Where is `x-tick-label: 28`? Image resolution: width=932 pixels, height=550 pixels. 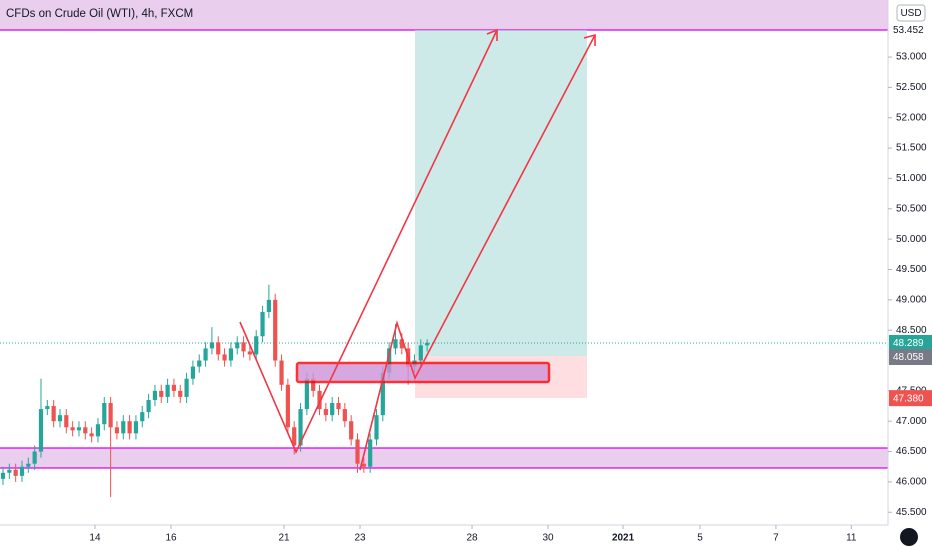
x-tick-label: 28 is located at coordinates (472, 538).